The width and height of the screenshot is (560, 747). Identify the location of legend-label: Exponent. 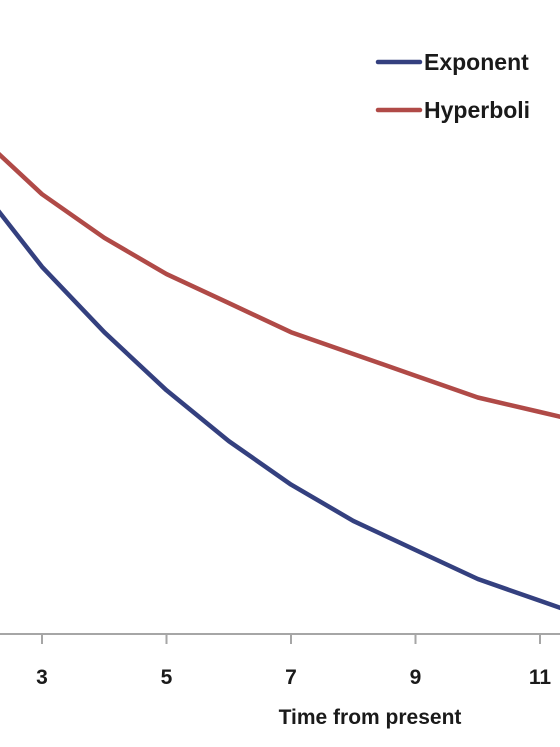
(476, 62).